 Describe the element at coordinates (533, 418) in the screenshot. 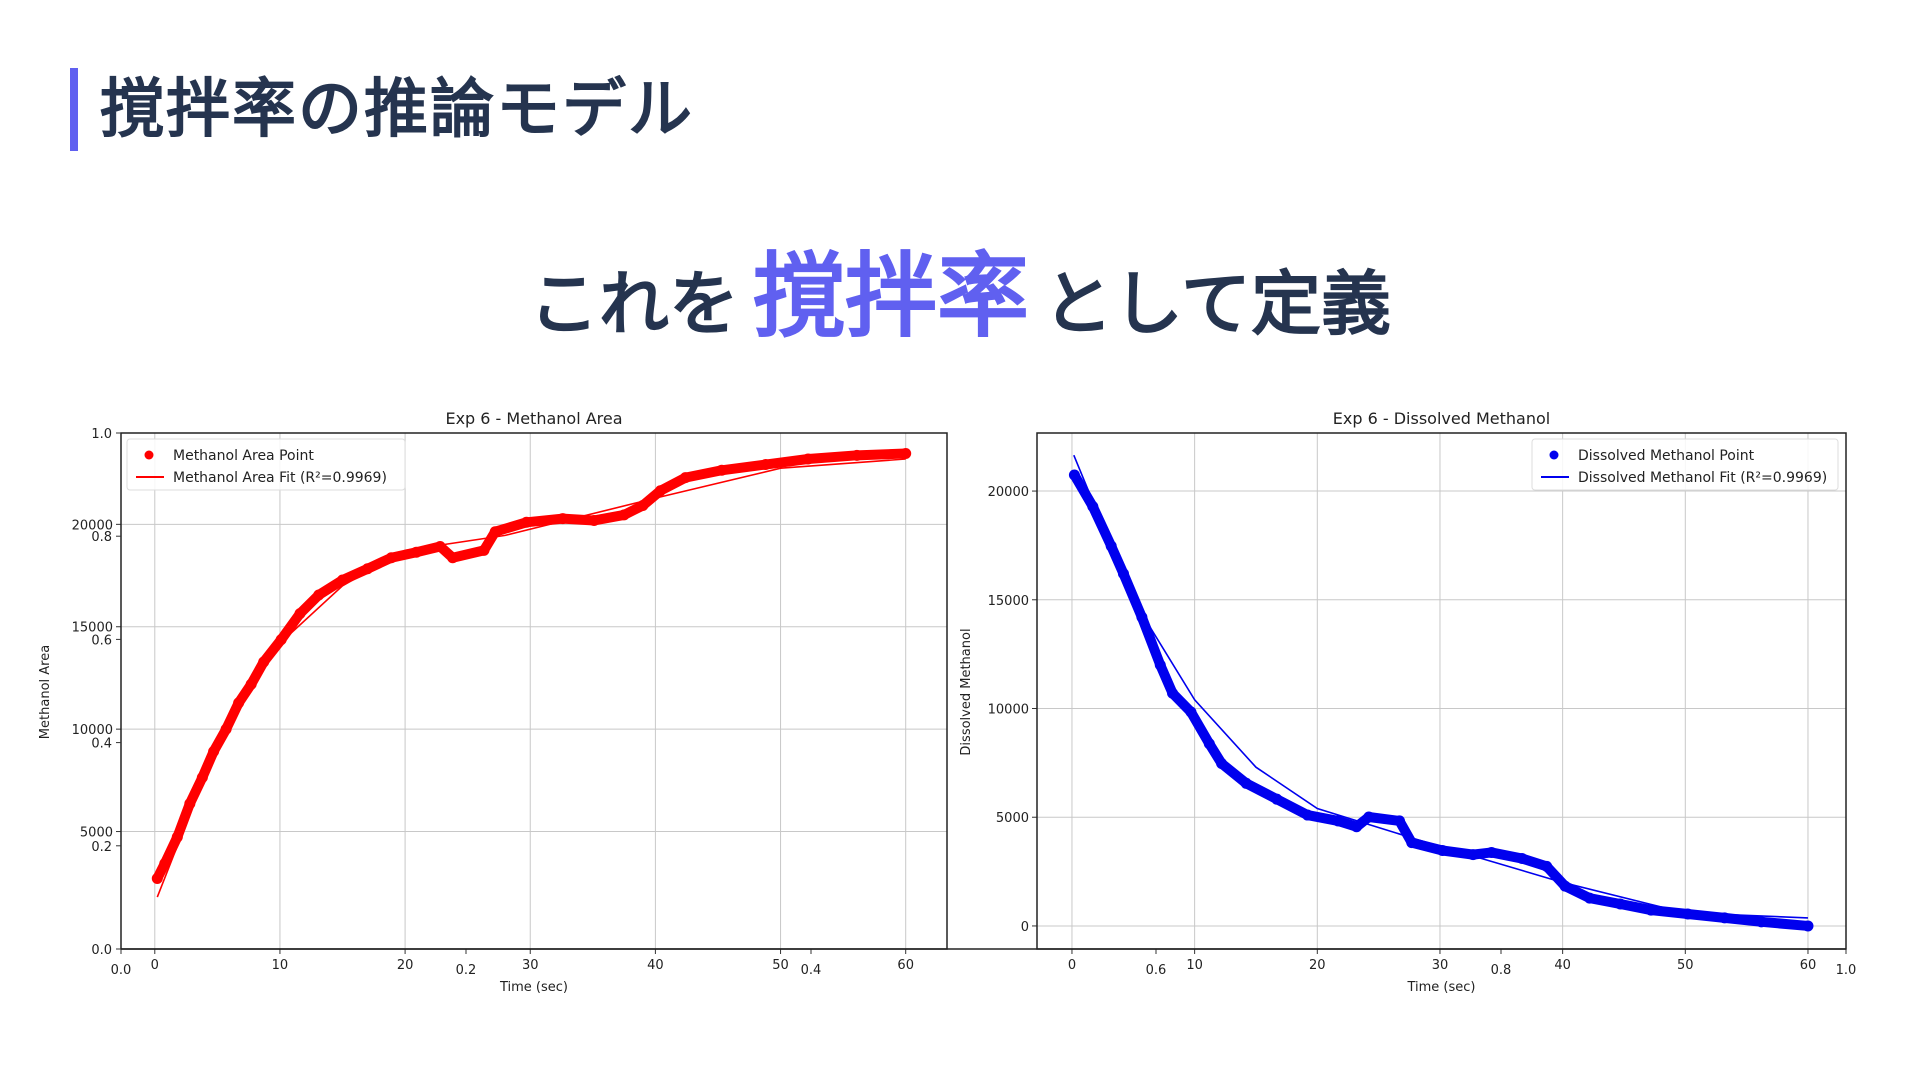

I see `chart-title: Exp 6 - Methanol Area` at that location.